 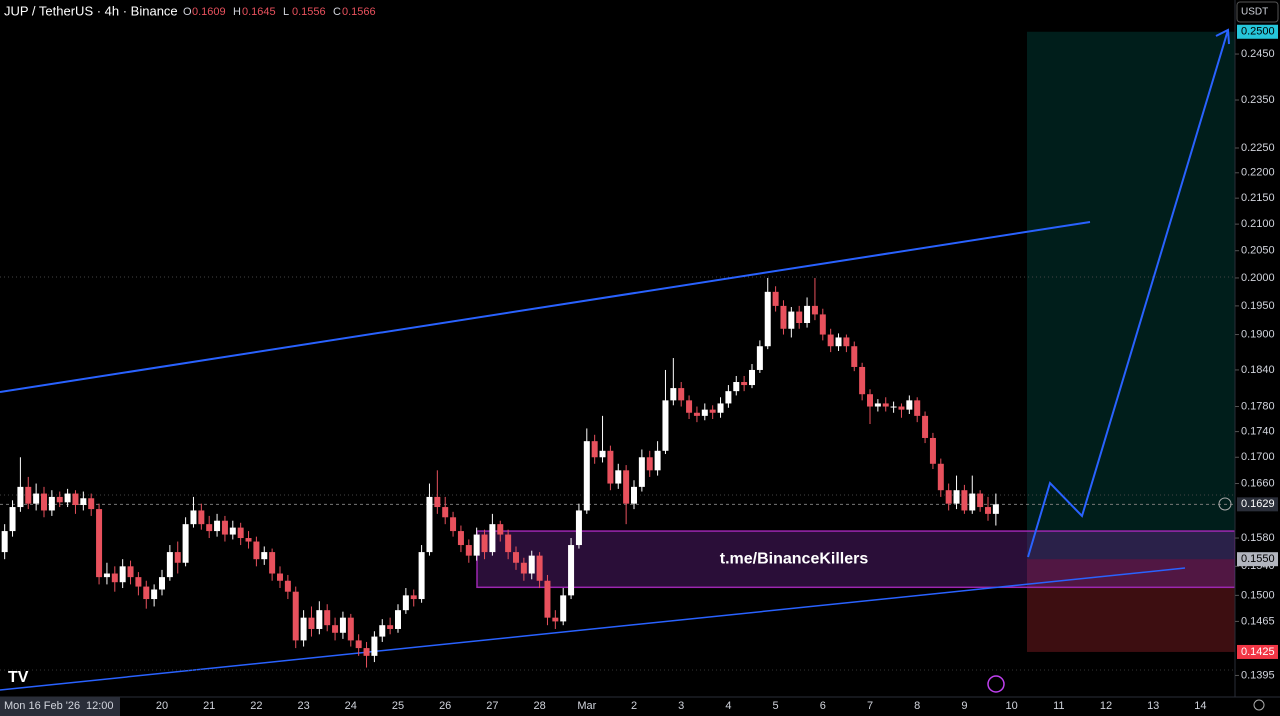 I want to click on x-tick-label: 25, so click(x=398, y=706).